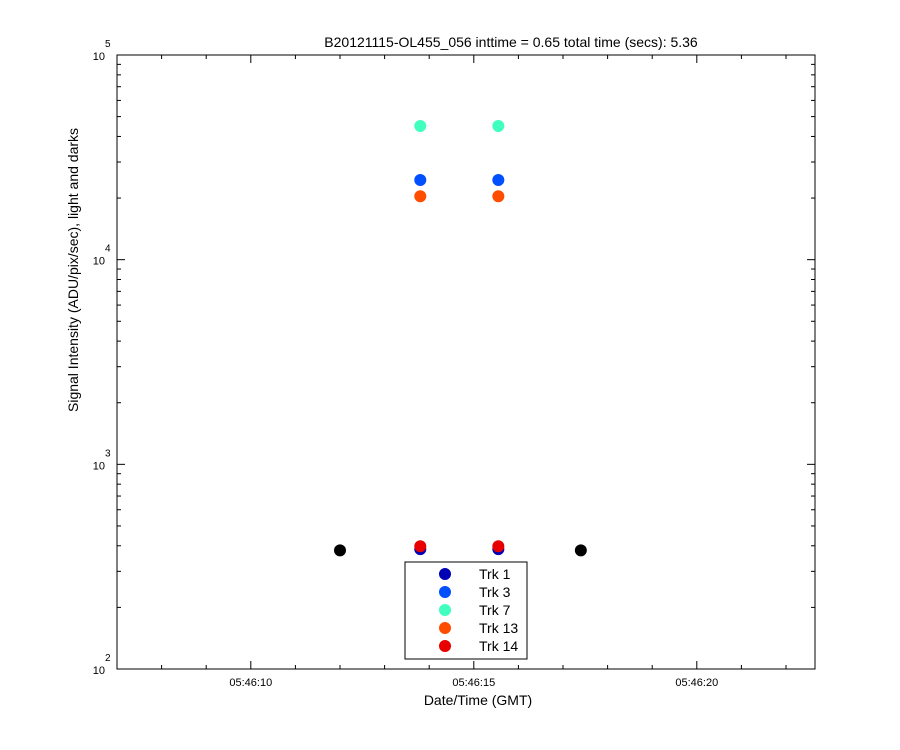 Image resolution: width=900 pixels, height=750 pixels. Describe the element at coordinates (250, 683) in the screenshot. I see `x-tick-label: 05:46:10` at that location.